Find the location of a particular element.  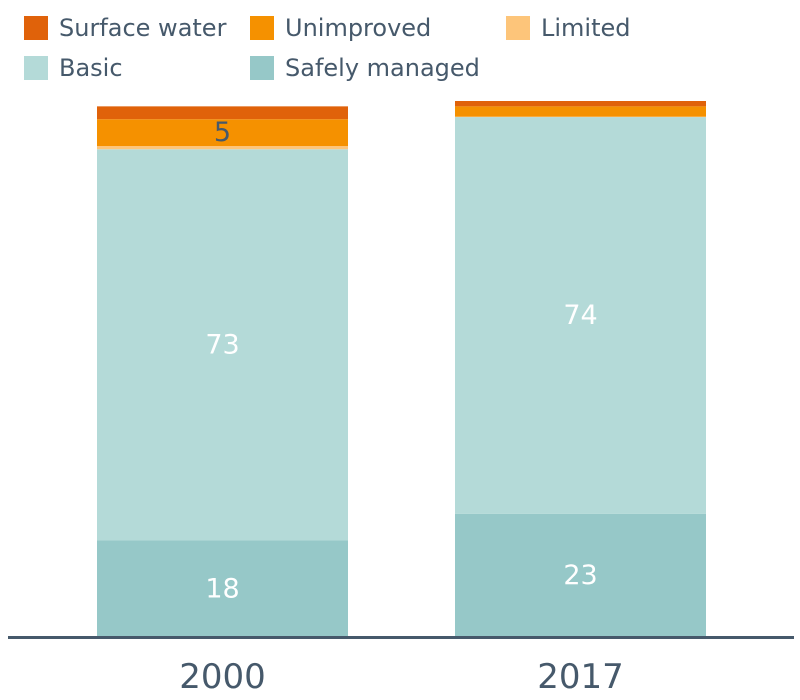

legend-item-basic: Basic is located at coordinates (73, 68).